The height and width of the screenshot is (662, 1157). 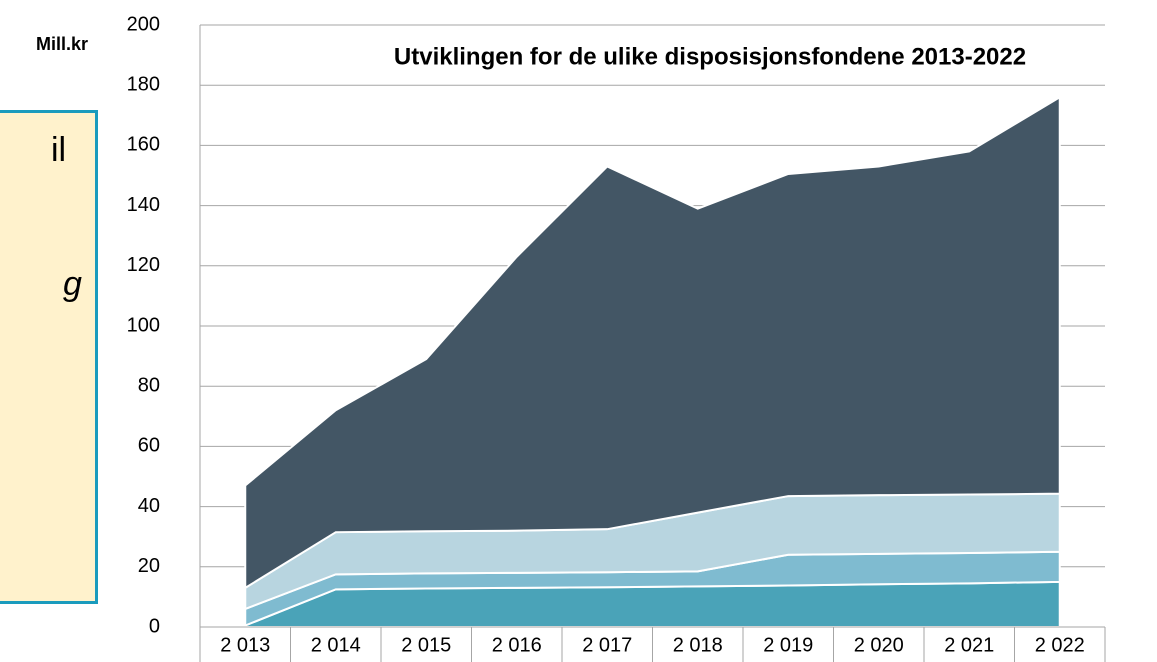 What do you see at coordinates (143, 205) in the screenshot?
I see `y-tick-label: 140` at bounding box center [143, 205].